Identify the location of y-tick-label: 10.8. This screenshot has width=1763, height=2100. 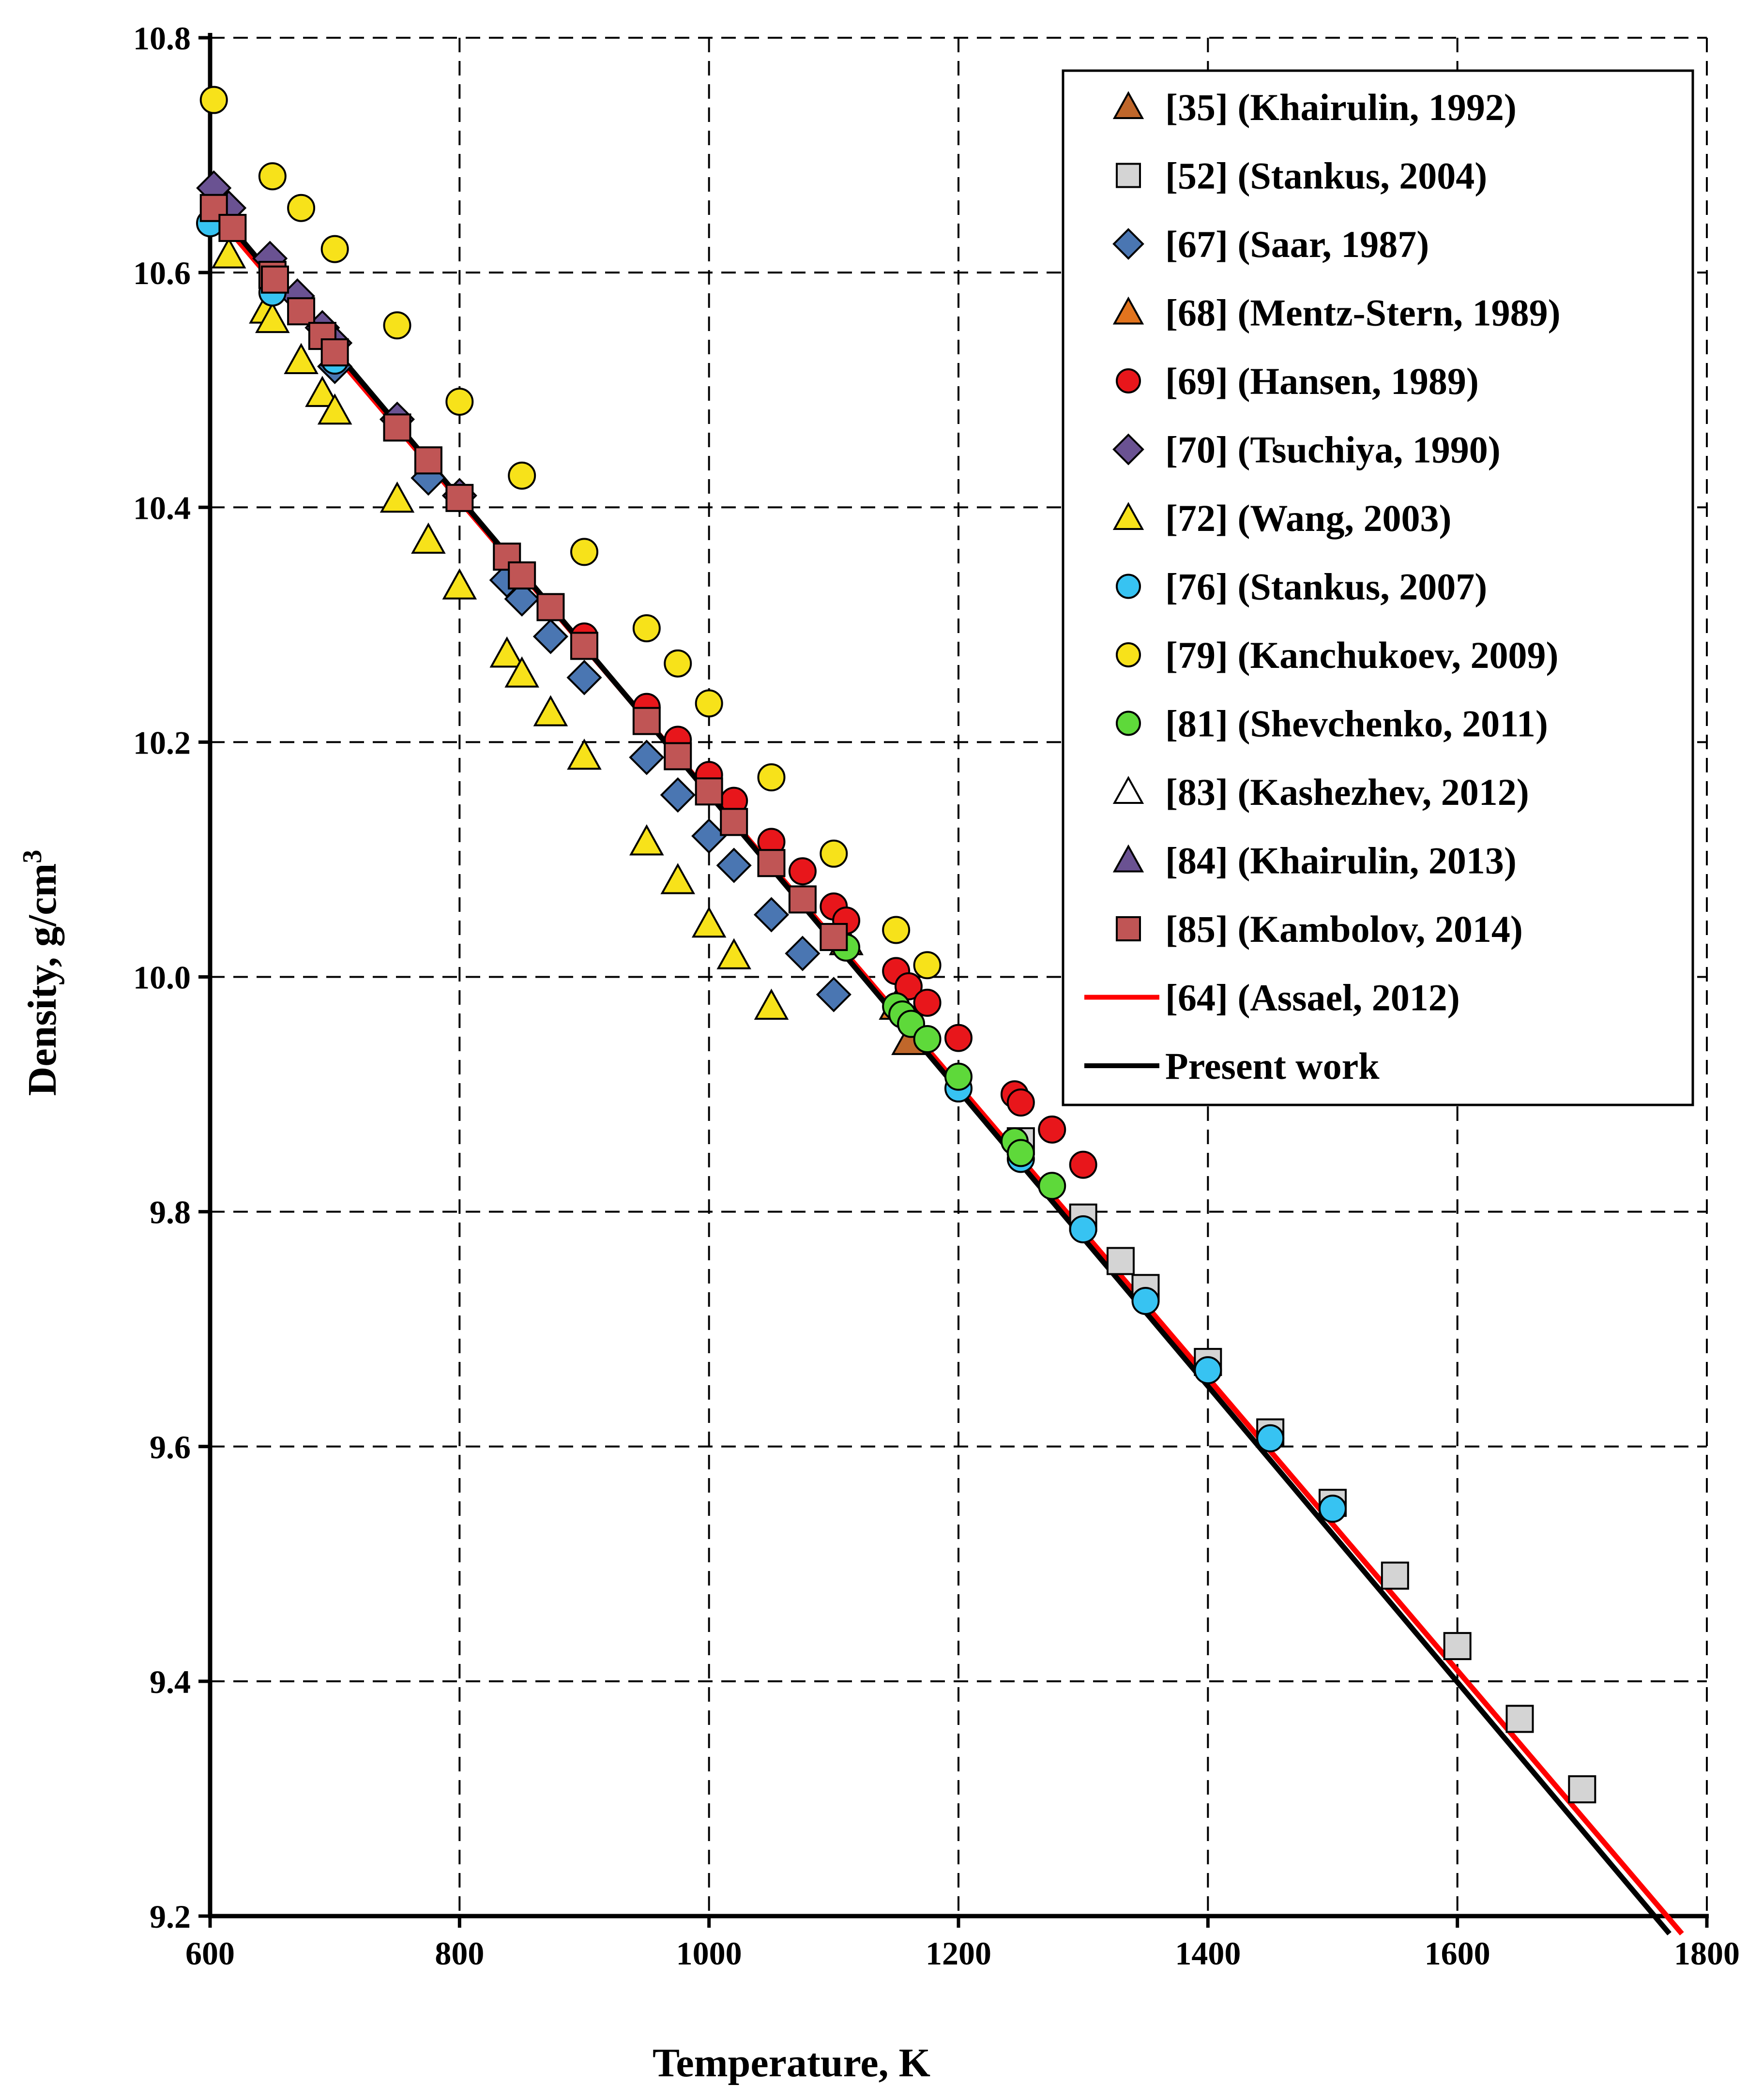
(162, 38).